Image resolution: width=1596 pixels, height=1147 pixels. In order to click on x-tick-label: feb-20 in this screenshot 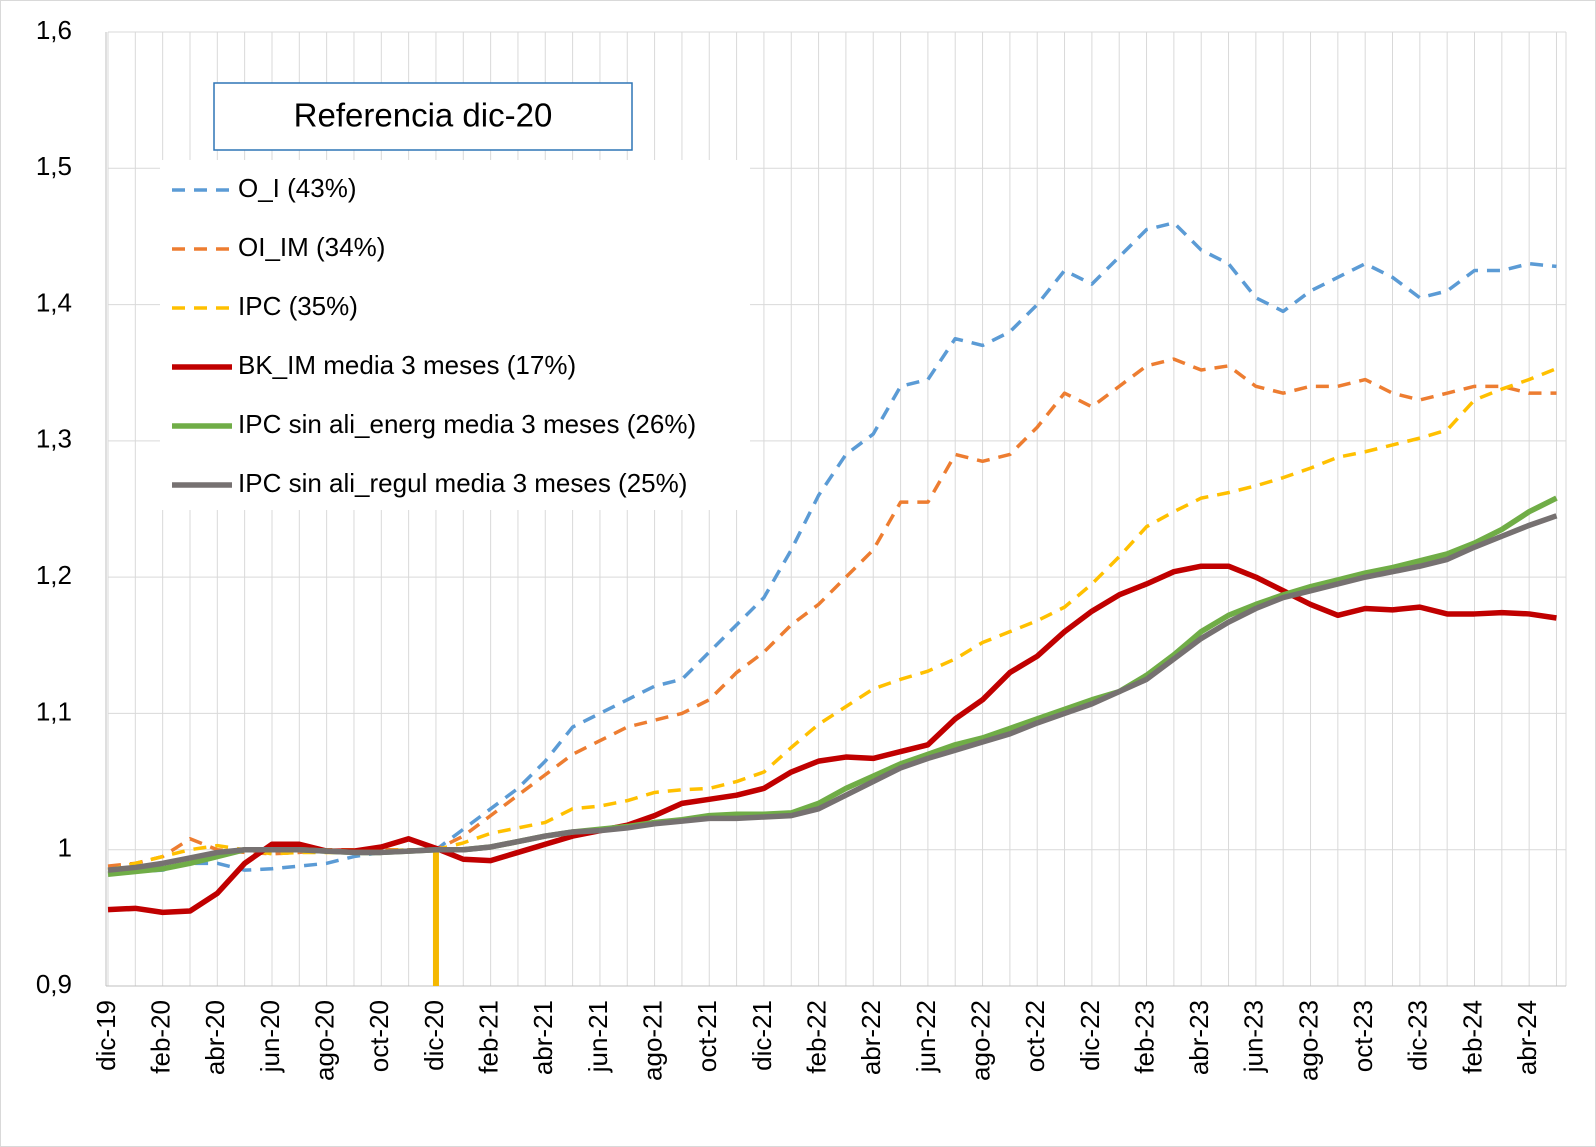, I will do `click(161, 1037)`.